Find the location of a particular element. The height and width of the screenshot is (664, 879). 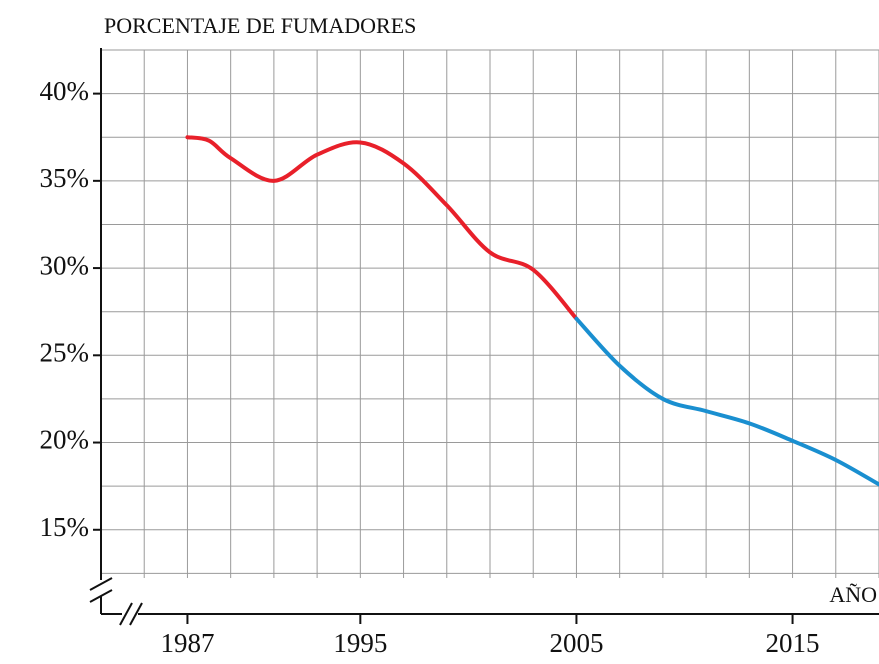

x-tick-label: 1987 is located at coordinates (187, 643).